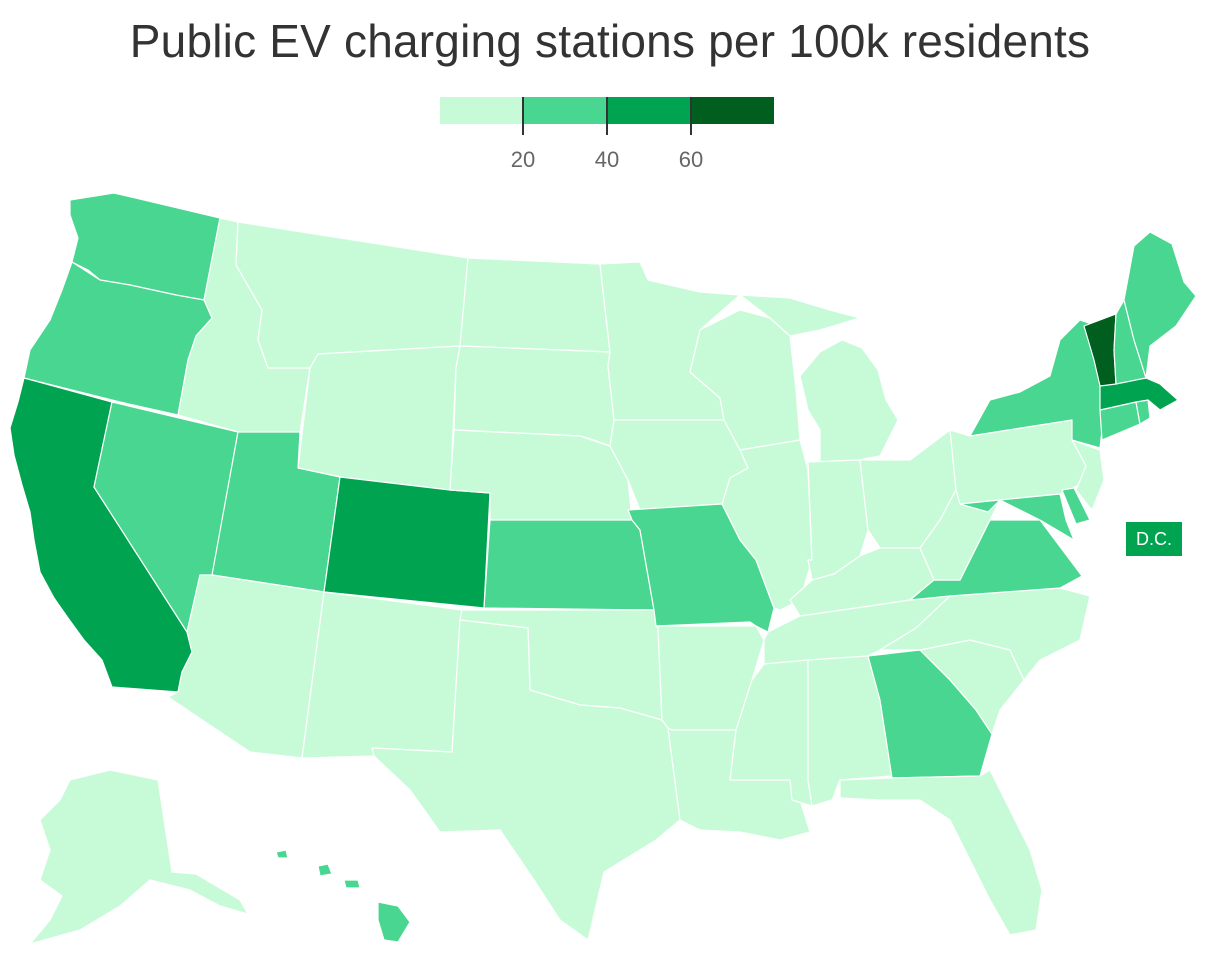 This screenshot has height=956, width=1220. What do you see at coordinates (139, 857) in the screenshot?
I see `state-ak` at bounding box center [139, 857].